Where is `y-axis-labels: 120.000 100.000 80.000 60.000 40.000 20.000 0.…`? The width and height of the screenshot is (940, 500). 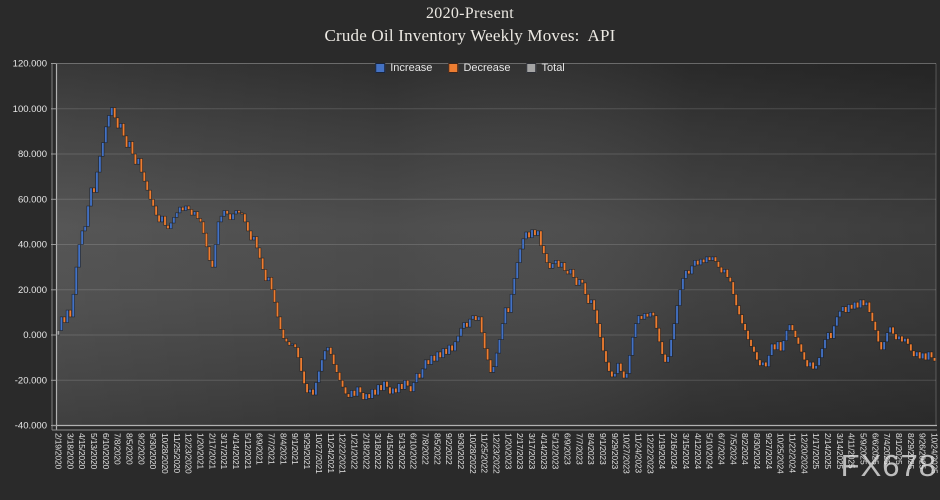 y-axis-labels: 120.000 100.000 80.000 60.000 40.000 20.000 0.… is located at coordinates (30, 245).